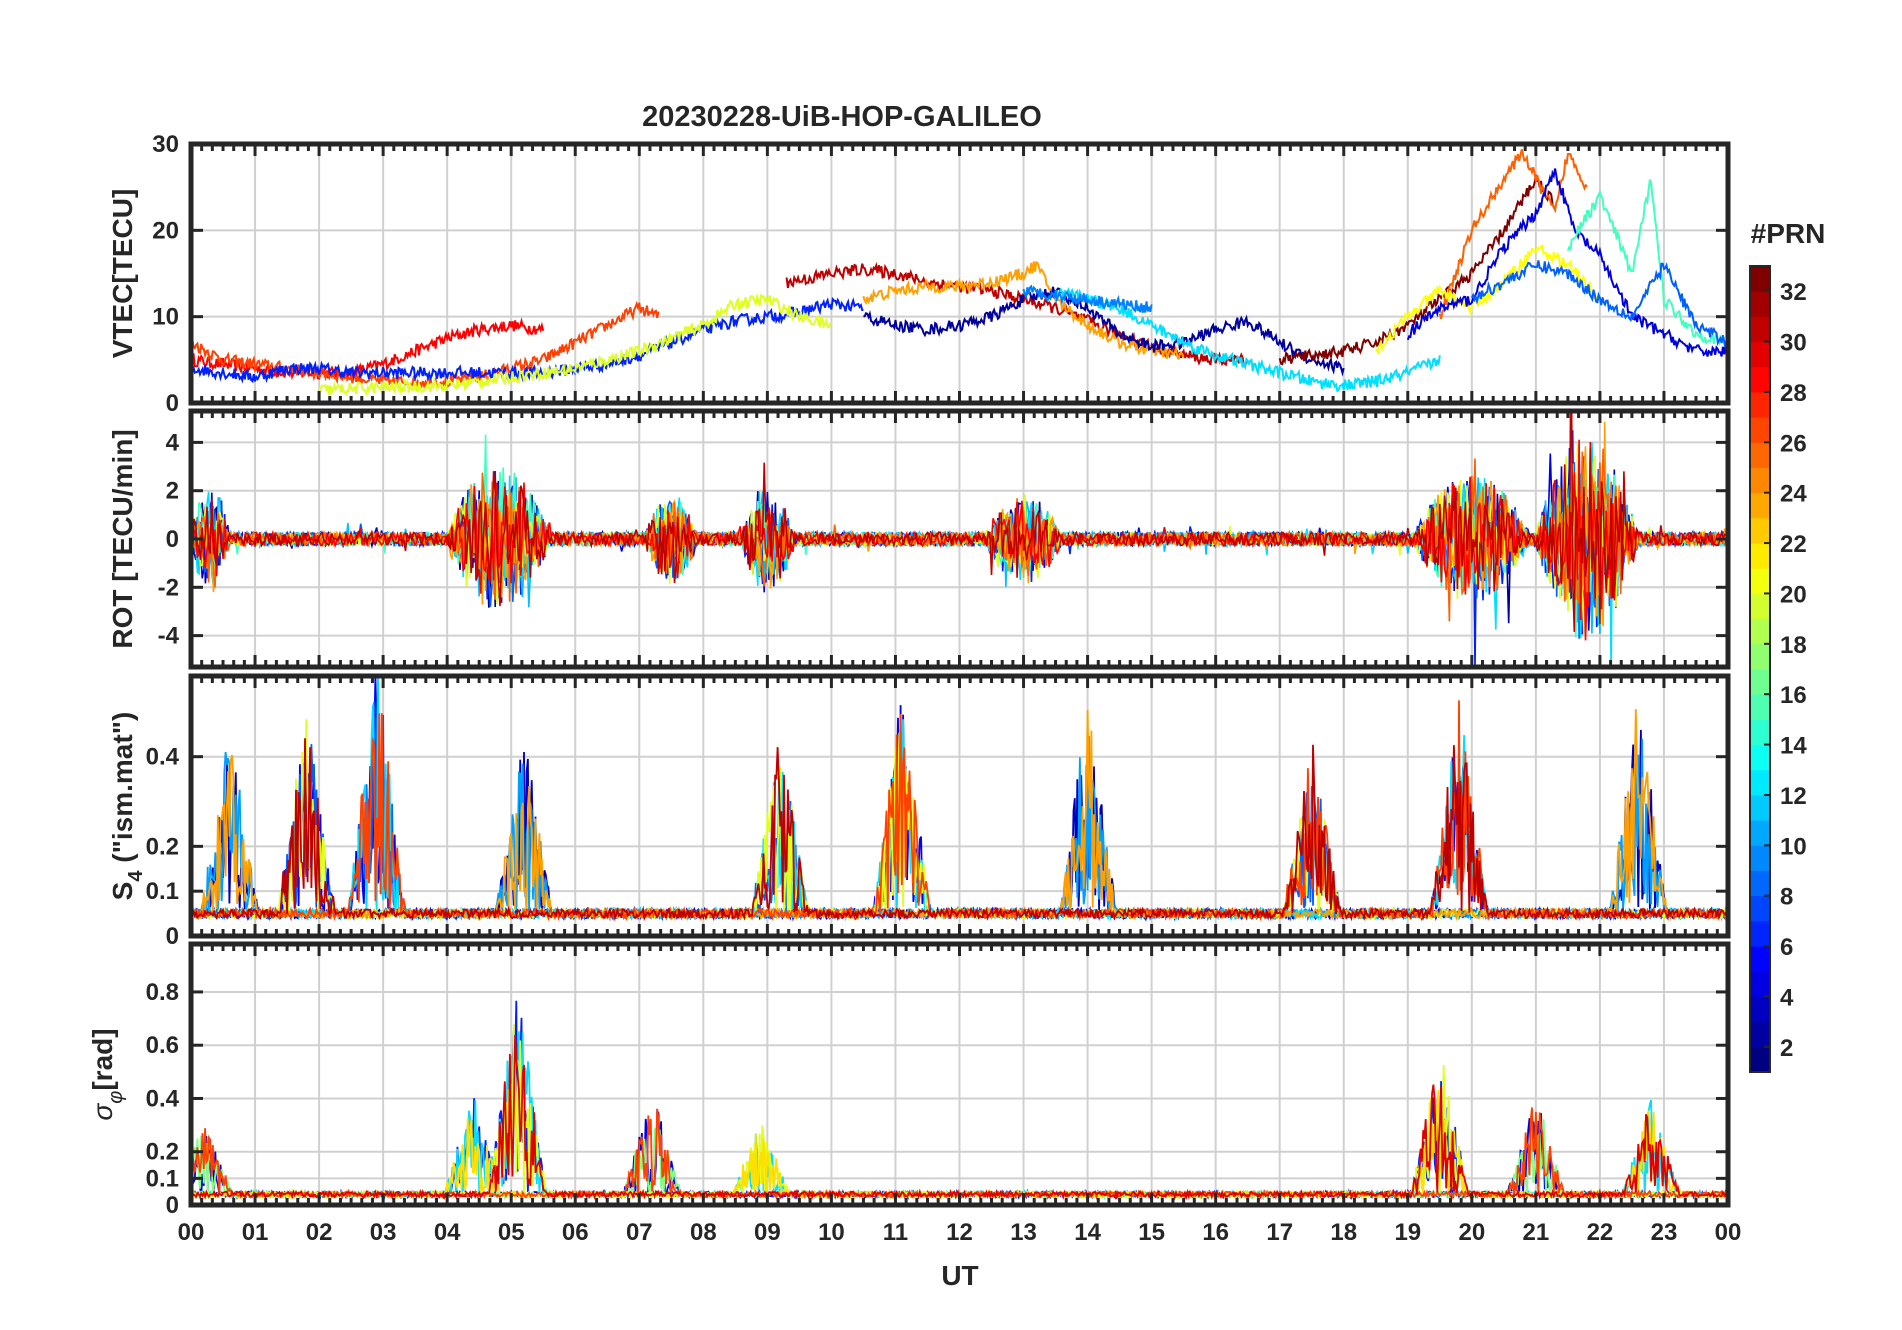  I want to click on x-tick-label: 04, so click(447, 1232).